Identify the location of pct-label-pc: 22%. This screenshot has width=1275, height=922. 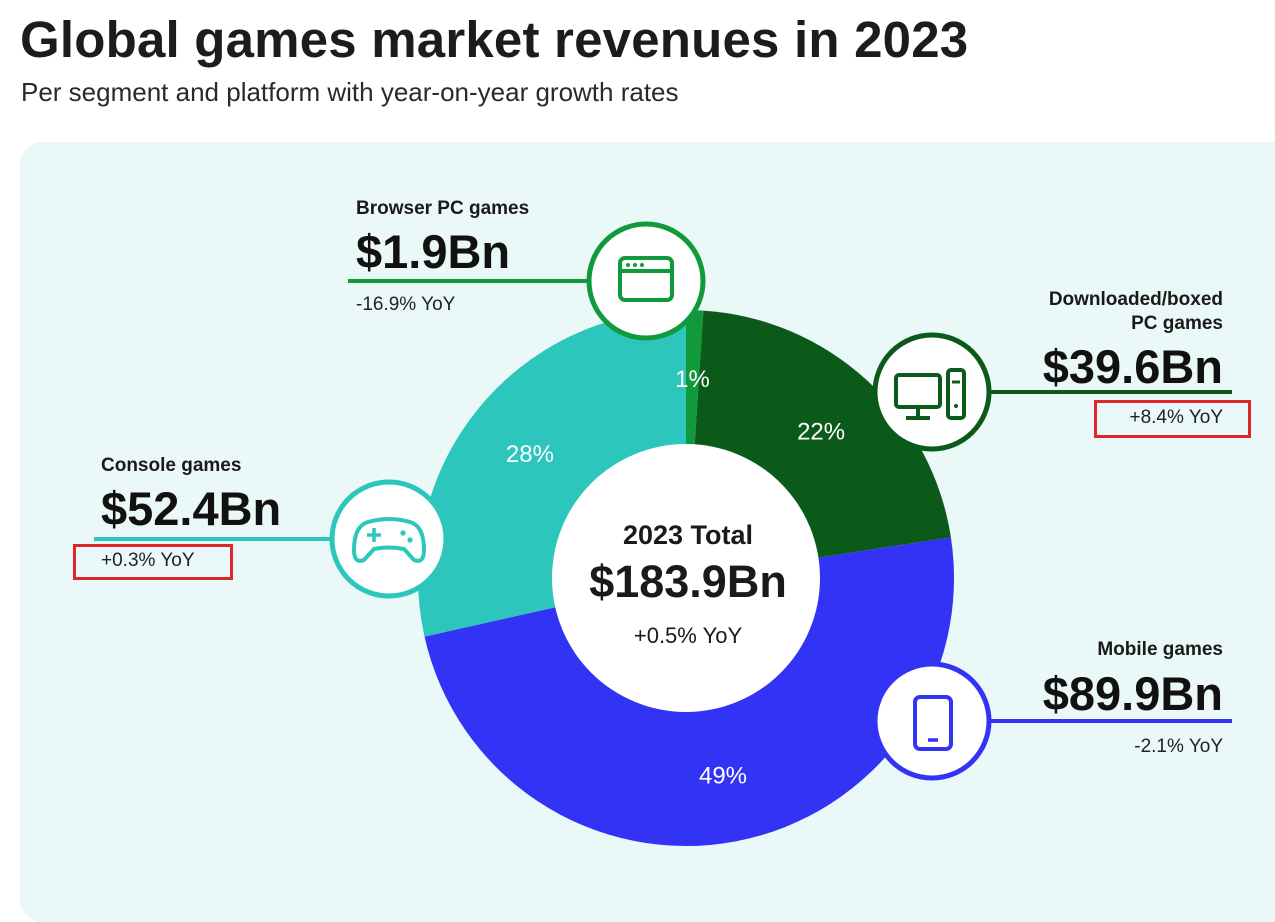
(821, 432).